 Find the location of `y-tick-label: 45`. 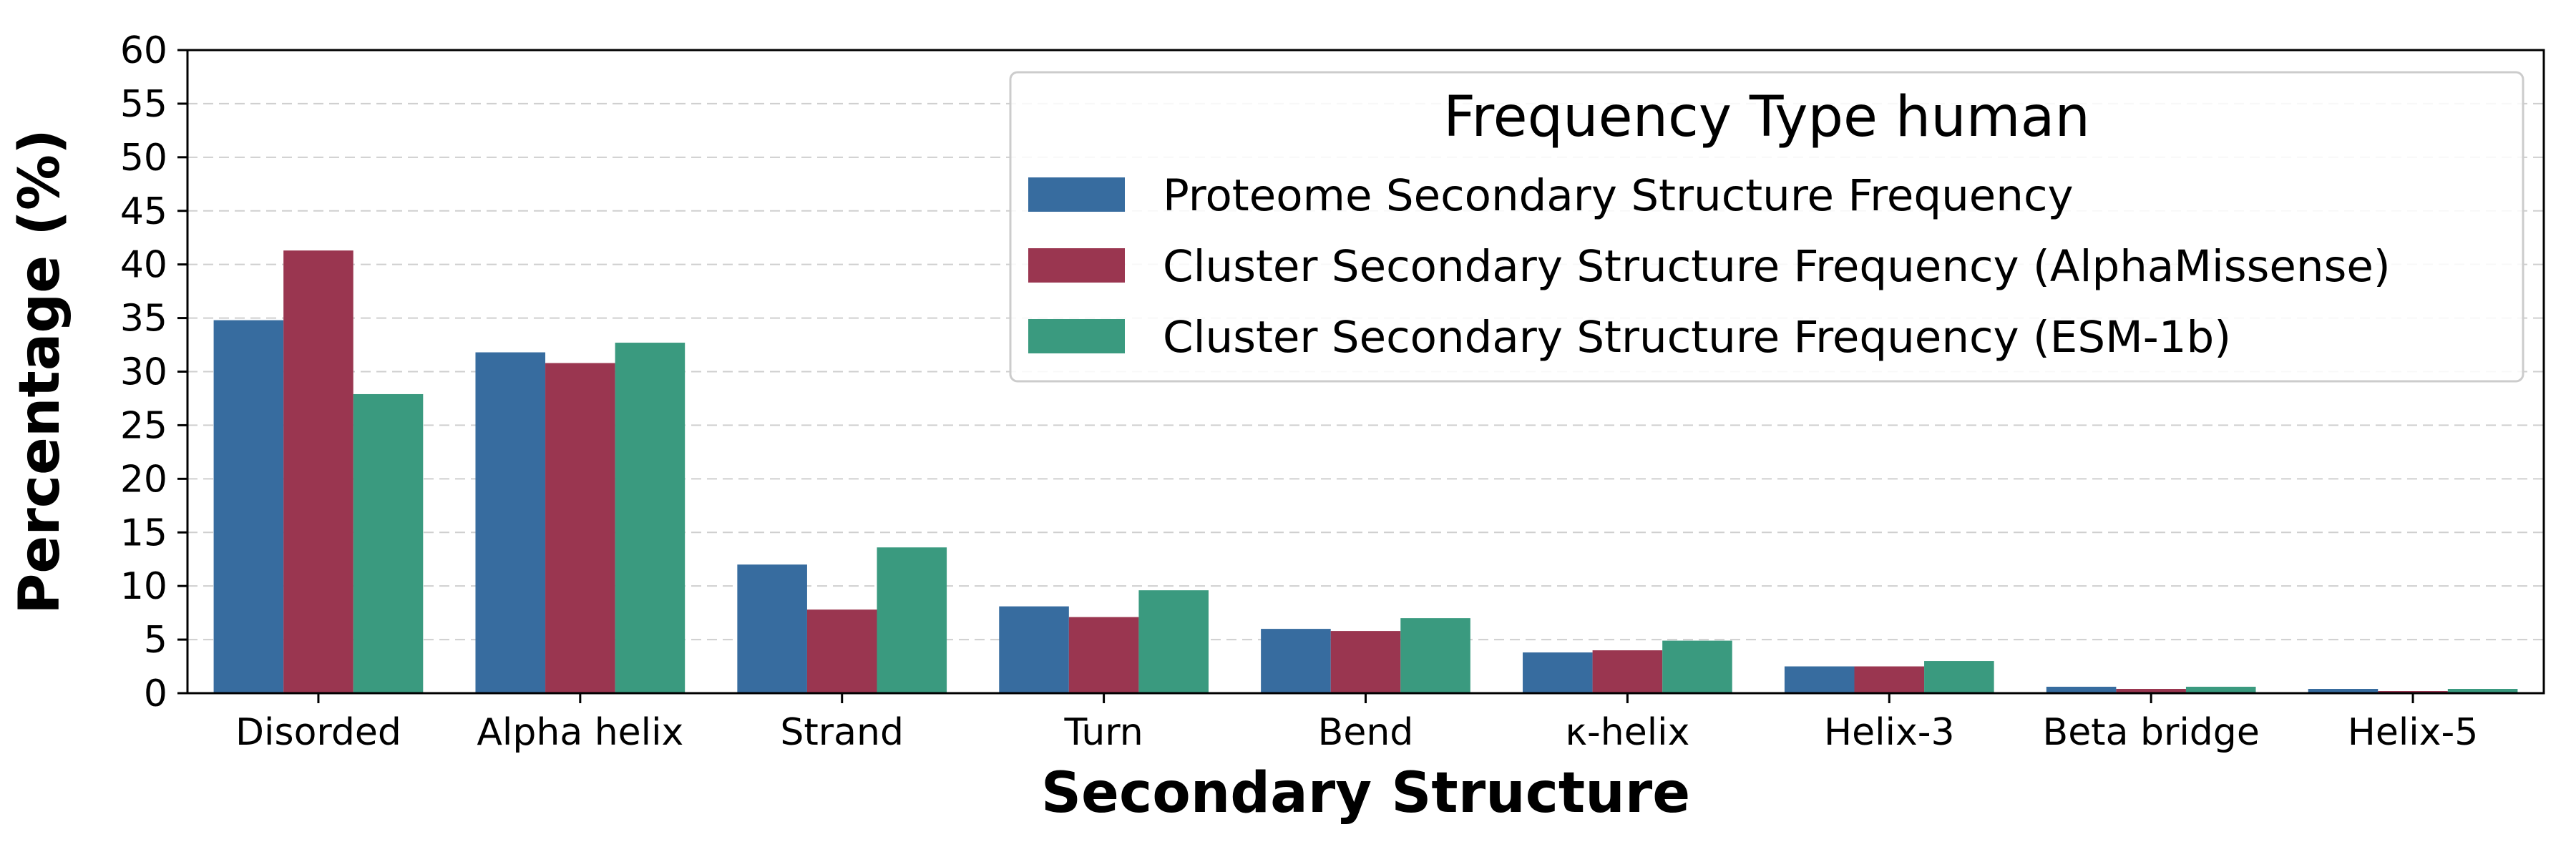

y-tick-label: 45 is located at coordinates (143, 211).